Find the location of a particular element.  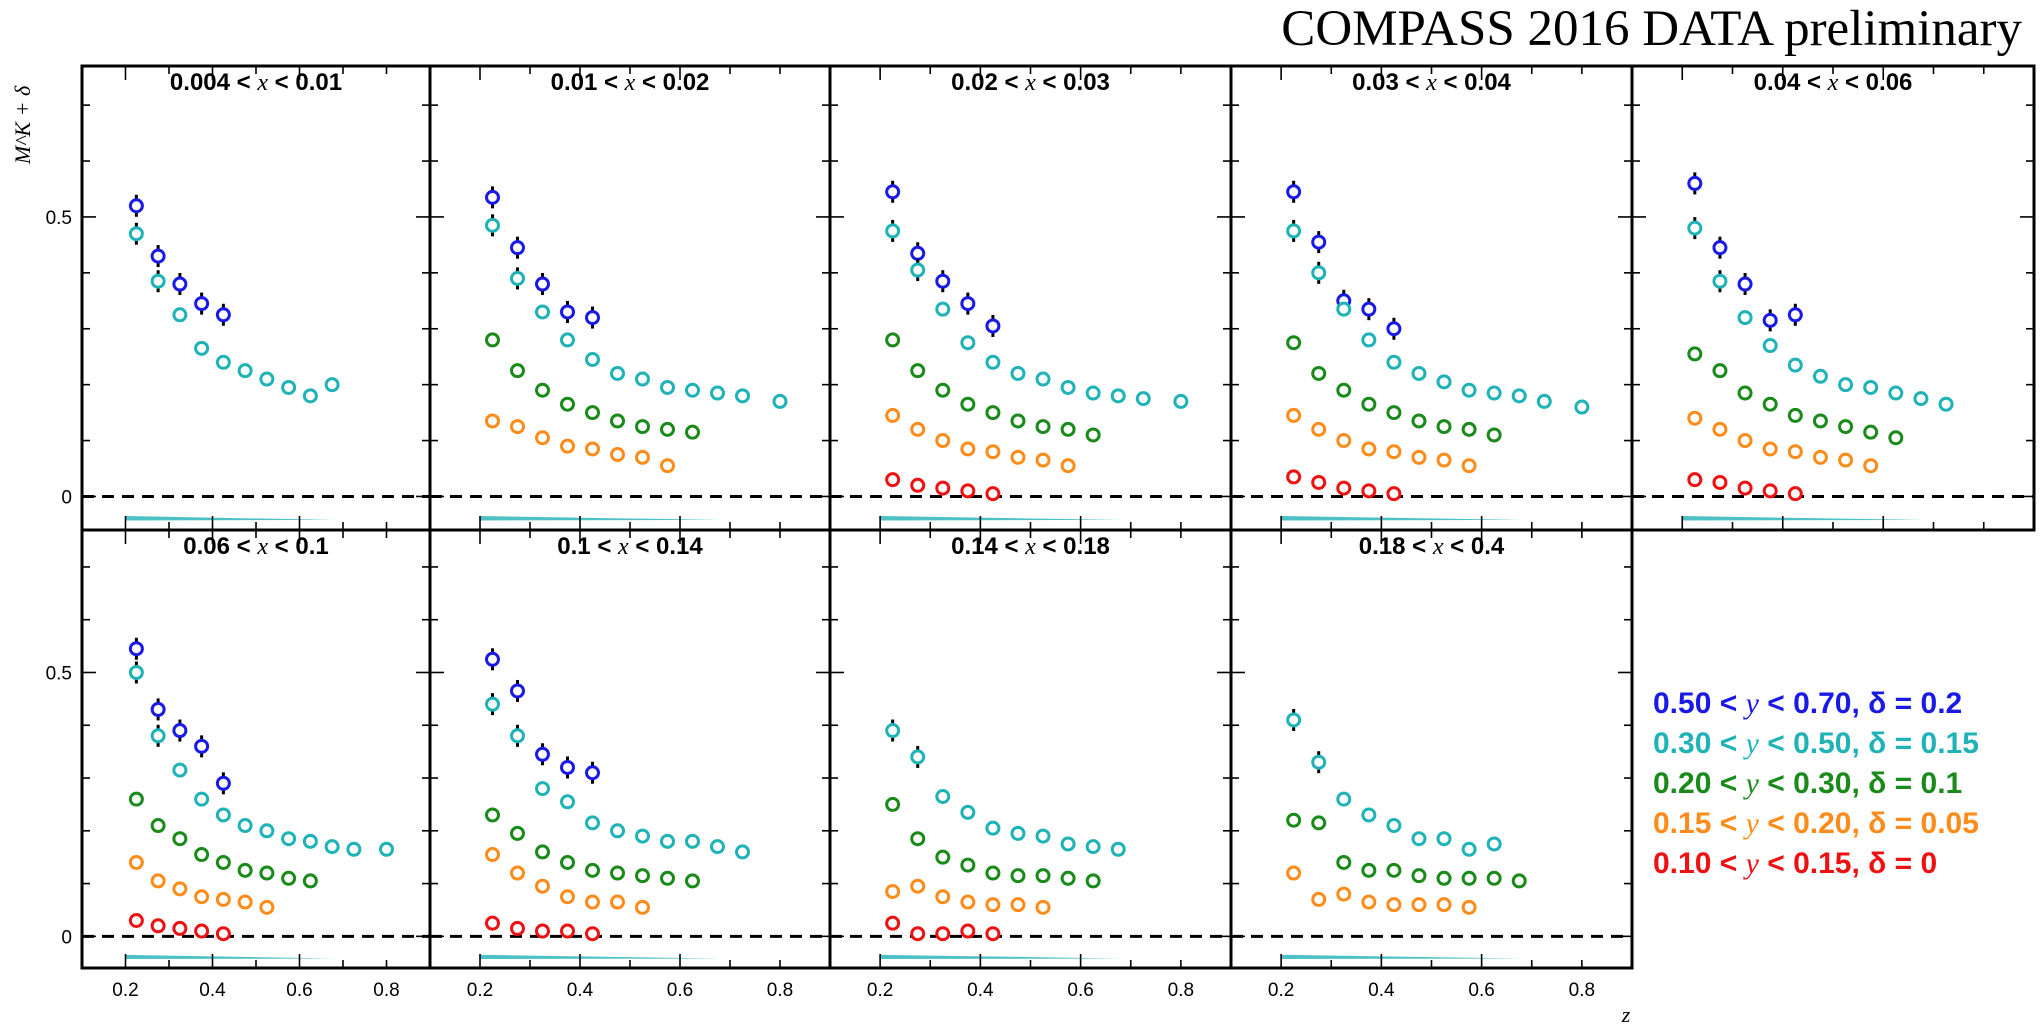

chart-title: COMPASS 2016 DATA preliminary is located at coordinates (1651, 29).